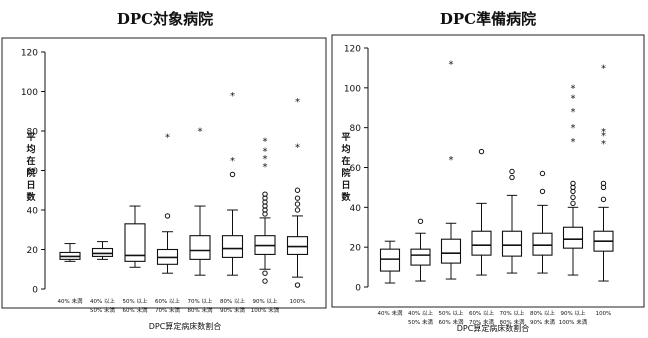 This screenshot has height=338, width=648. I want to click on chart-title: DPC準備病院, so click(488, 19).